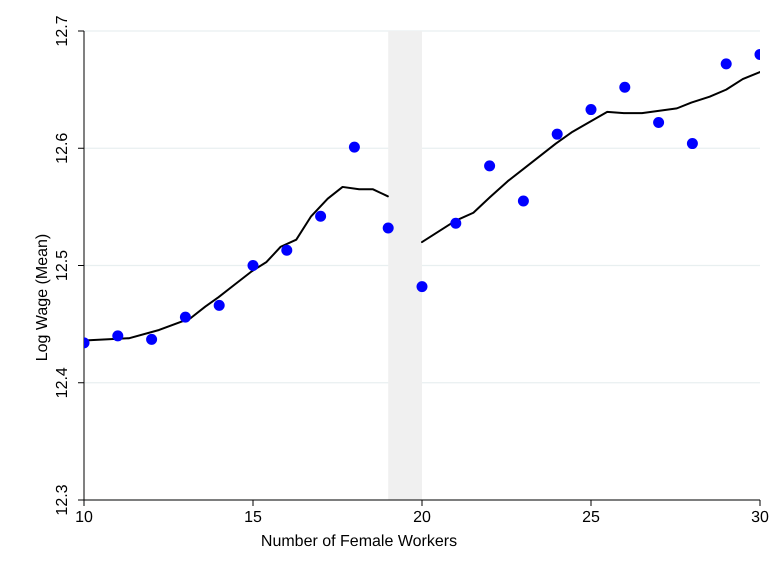 Image resolution: width=771 pixels, height=569 pixels. Describe the element at coordinates (62, 500) in the screenshot. I see `y-tick-label: 12.3` at that location.